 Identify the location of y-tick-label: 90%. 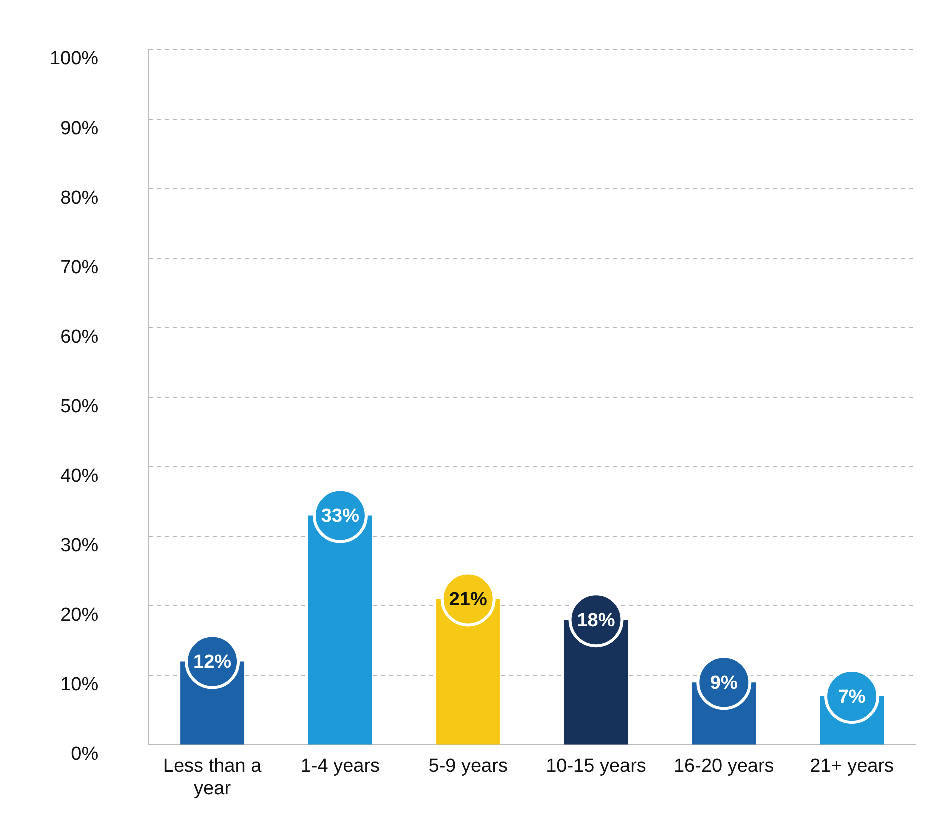
(79, 129).